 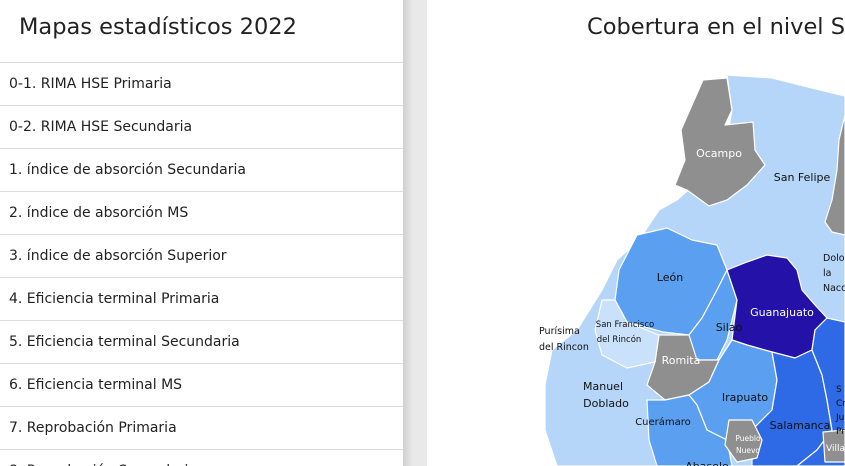 What do you see at coordinates (415, 233) in the screenshot?
I see `panel-divider` at bounding box center [415, 233].